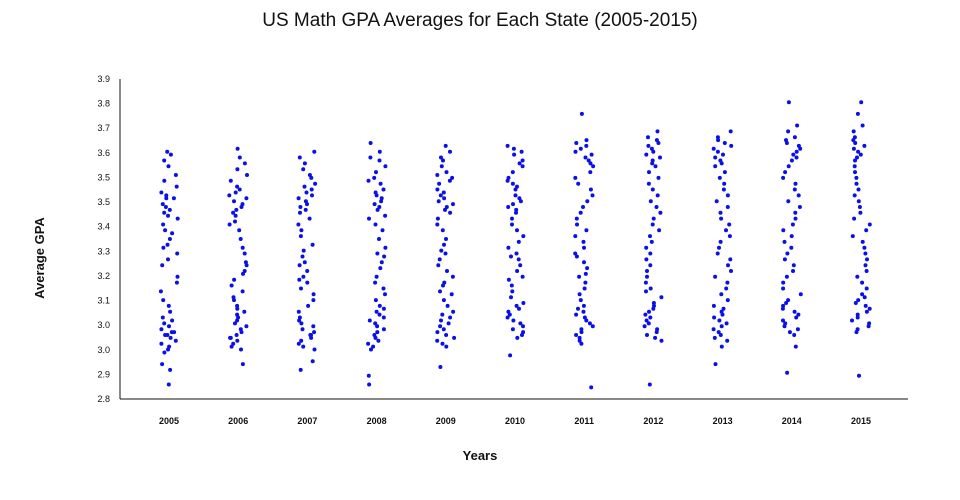  Describe the element at coordinates (103, 301) in the screenshot. I see `y-tick-label: 3.1` at that location.